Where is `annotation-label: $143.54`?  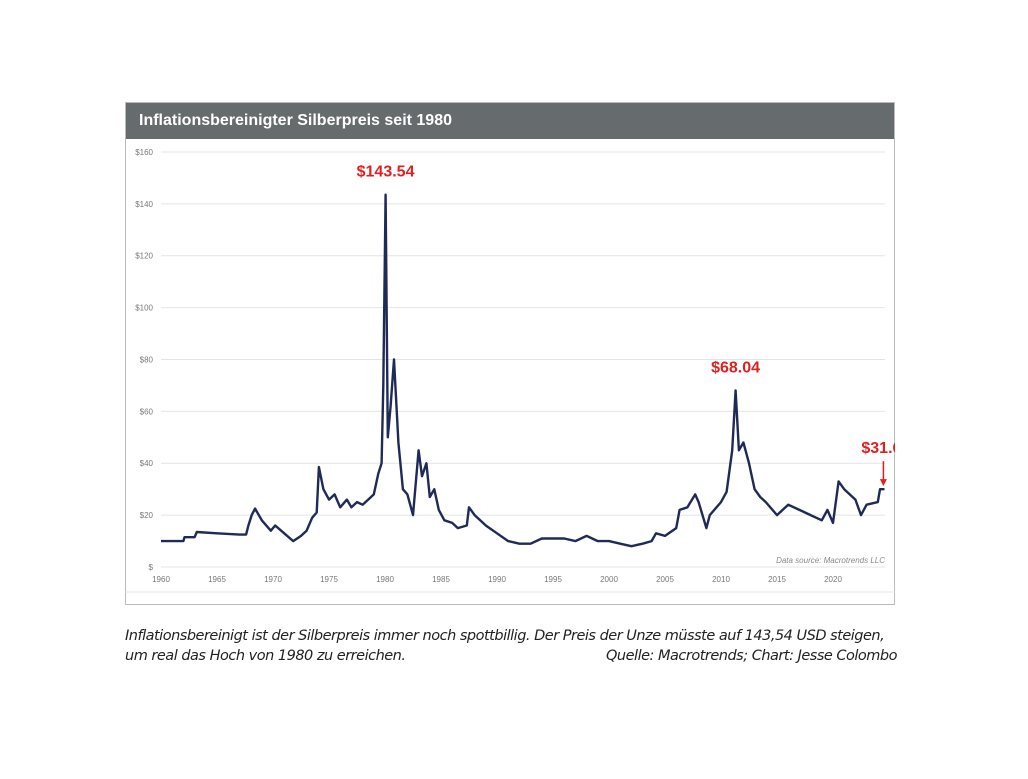 annotation-label: $143.54 is located at coordinates (386, 172).